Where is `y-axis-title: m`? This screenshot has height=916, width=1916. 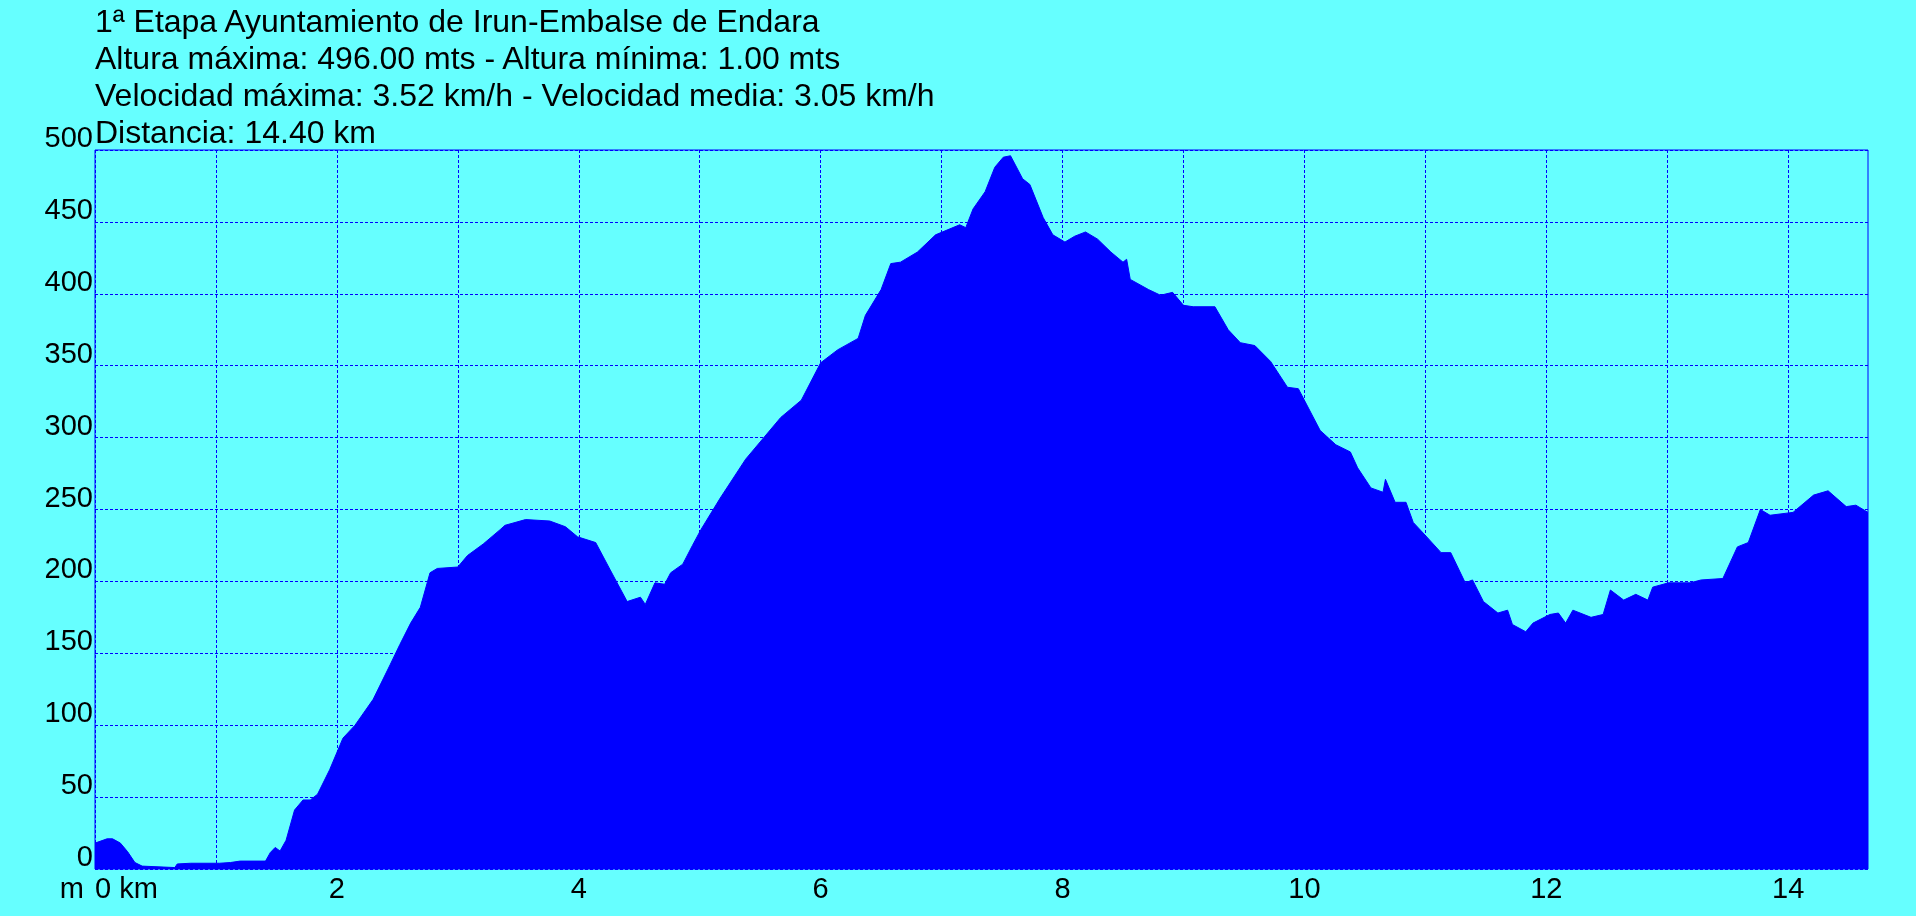 y-axis-title: m is located at coordinates (71, 887).